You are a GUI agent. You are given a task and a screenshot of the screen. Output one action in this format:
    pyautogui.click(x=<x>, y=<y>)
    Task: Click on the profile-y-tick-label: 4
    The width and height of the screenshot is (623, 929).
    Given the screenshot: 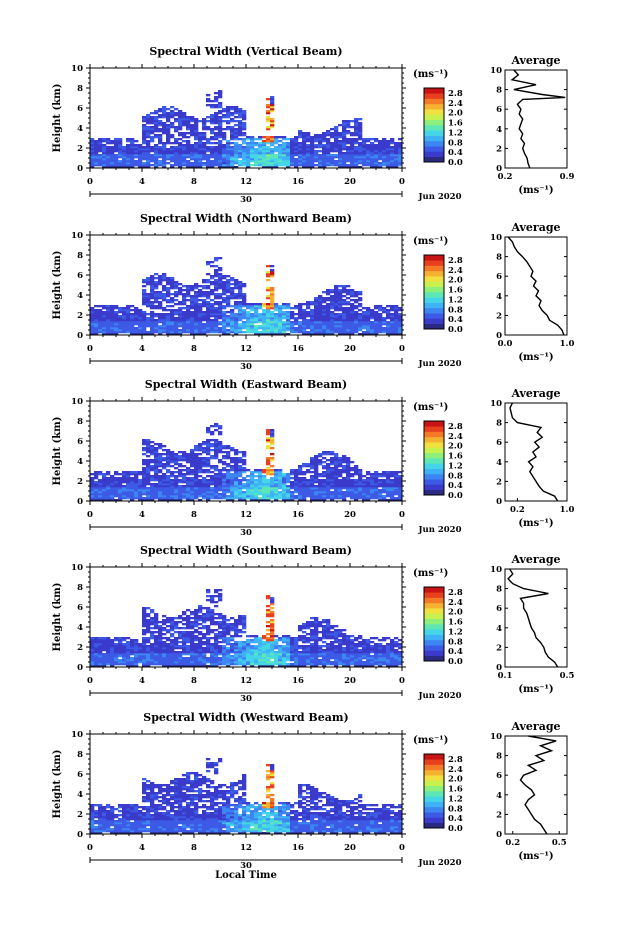 What is the action you would take?
    pyautogui.click(x=499, y=130)
    